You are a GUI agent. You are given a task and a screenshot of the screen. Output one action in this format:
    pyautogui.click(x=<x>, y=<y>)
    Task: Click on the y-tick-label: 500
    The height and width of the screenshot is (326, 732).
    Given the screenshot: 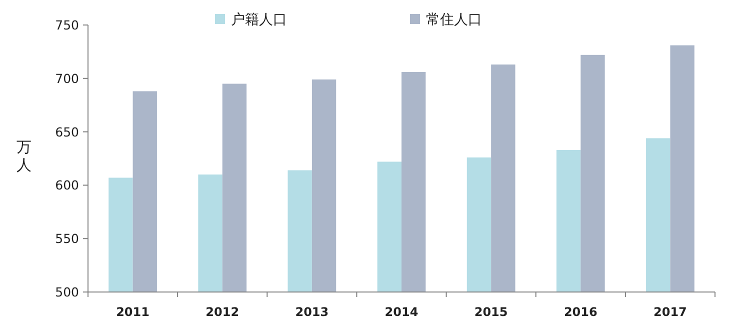 What is the action you would take?
    pyautogui.click(x=67, y=292)
    